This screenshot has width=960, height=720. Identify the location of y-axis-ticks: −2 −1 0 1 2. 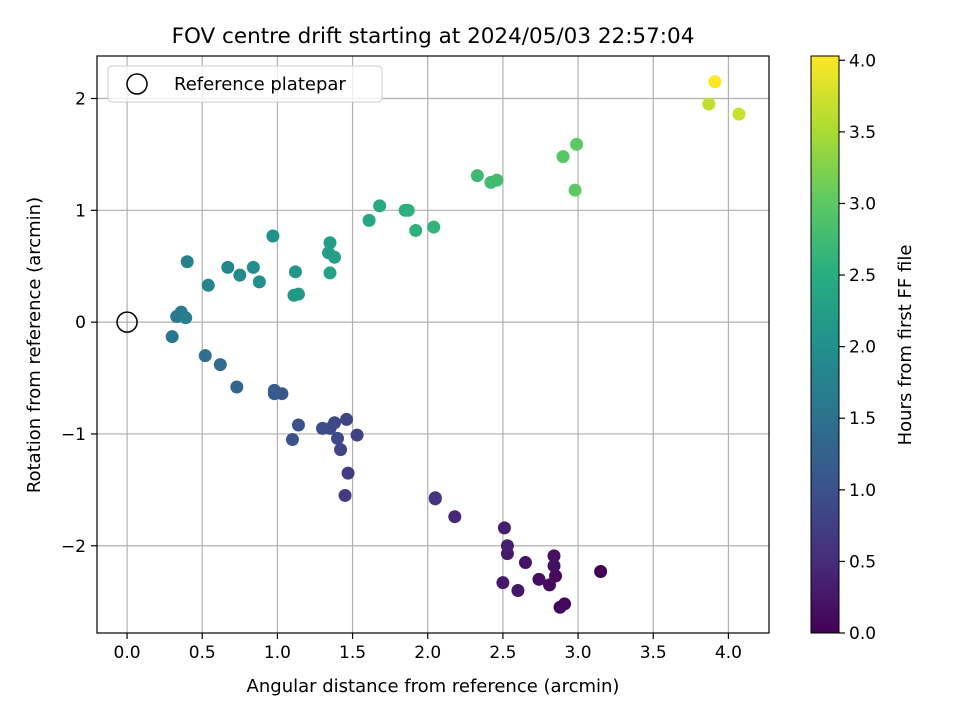
(79, 323).